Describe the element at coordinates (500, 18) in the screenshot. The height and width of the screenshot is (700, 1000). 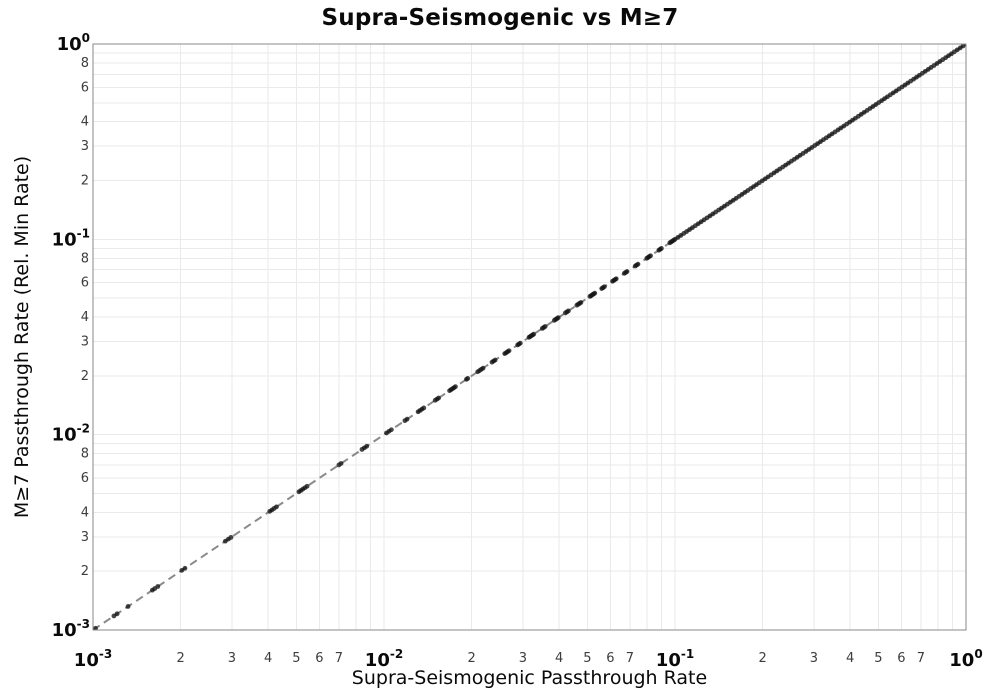
I see `chart-title: Supra-Seismogenic vs M≥7` at that location.